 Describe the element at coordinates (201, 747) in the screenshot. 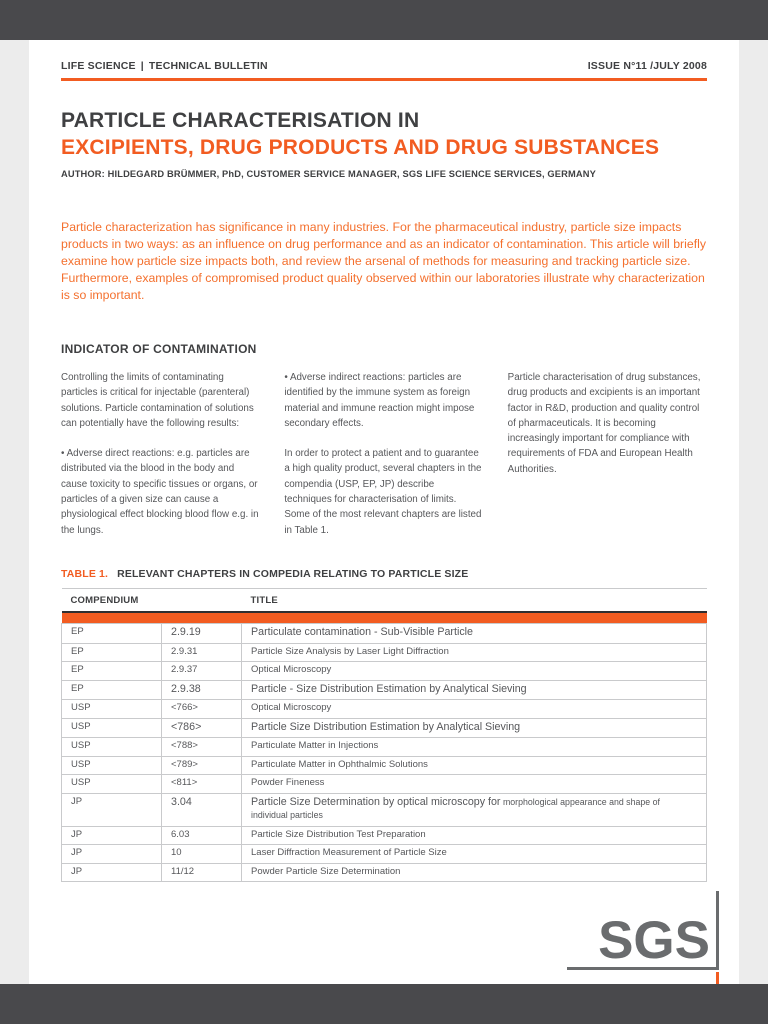

I see `cell-chapter: <788>` at that location.